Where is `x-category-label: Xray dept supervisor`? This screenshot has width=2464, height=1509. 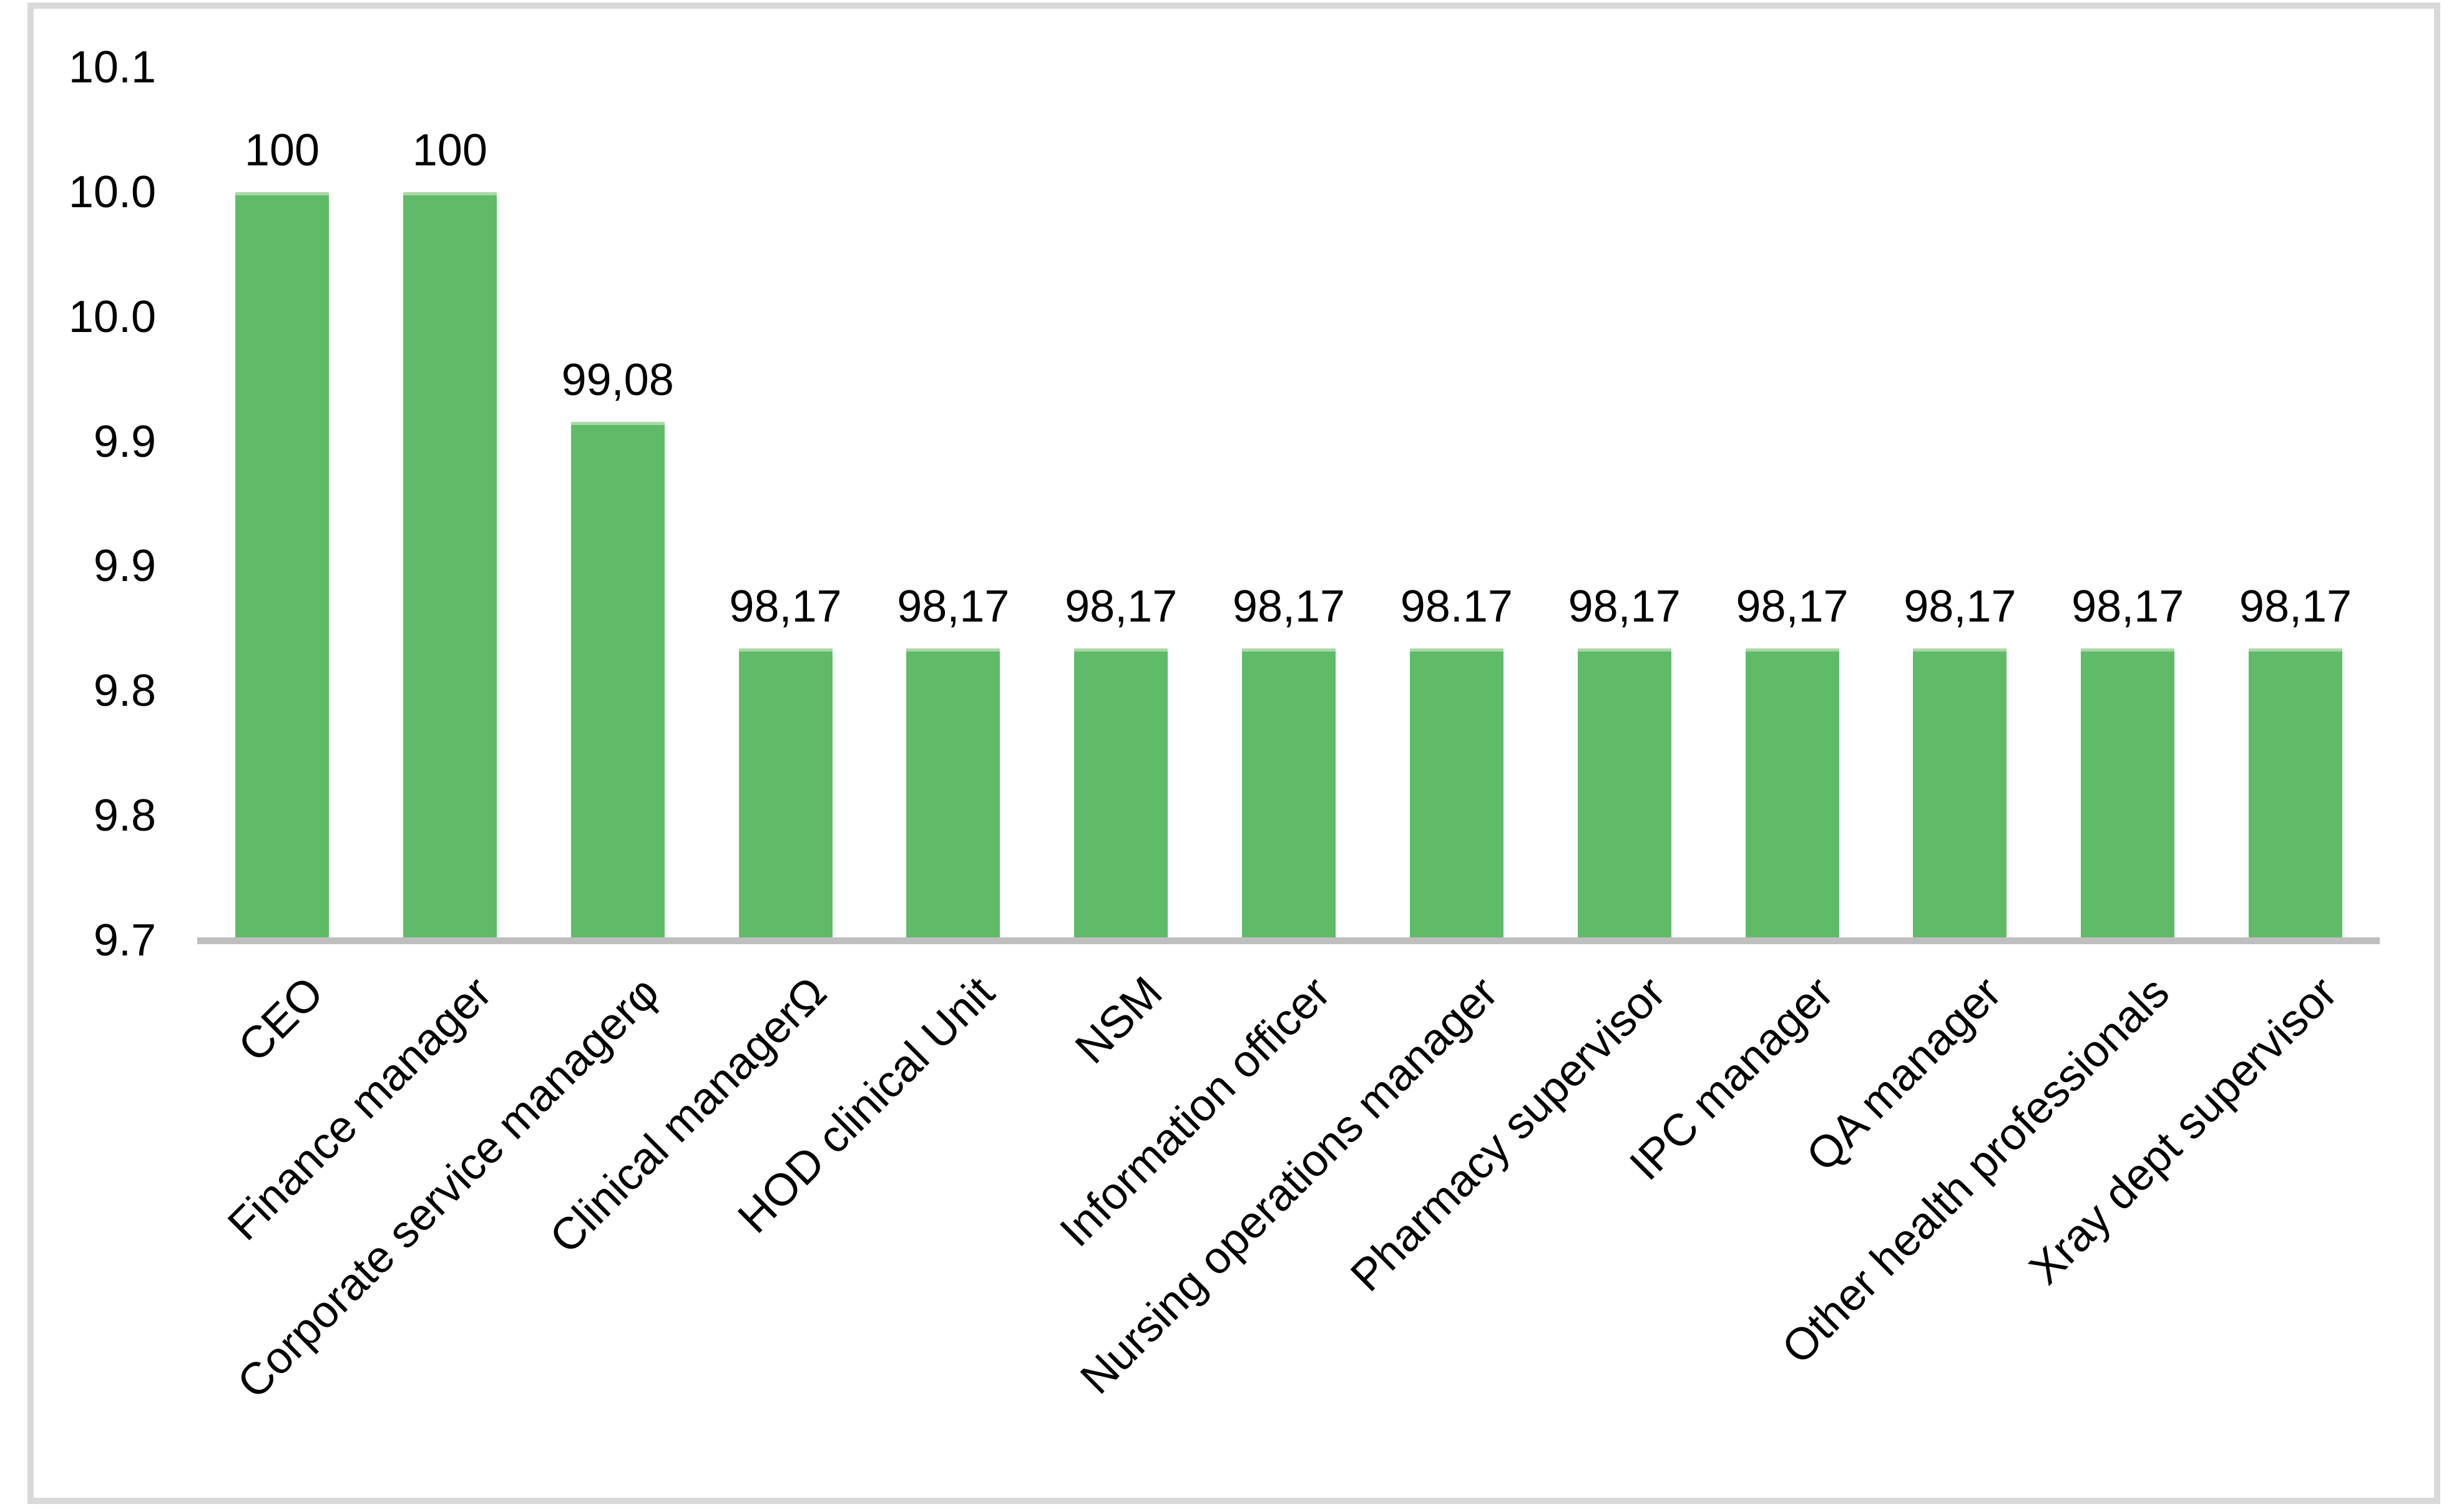 x-category-label: Xray dept supervisor is located at coordinates (2183, 1130).